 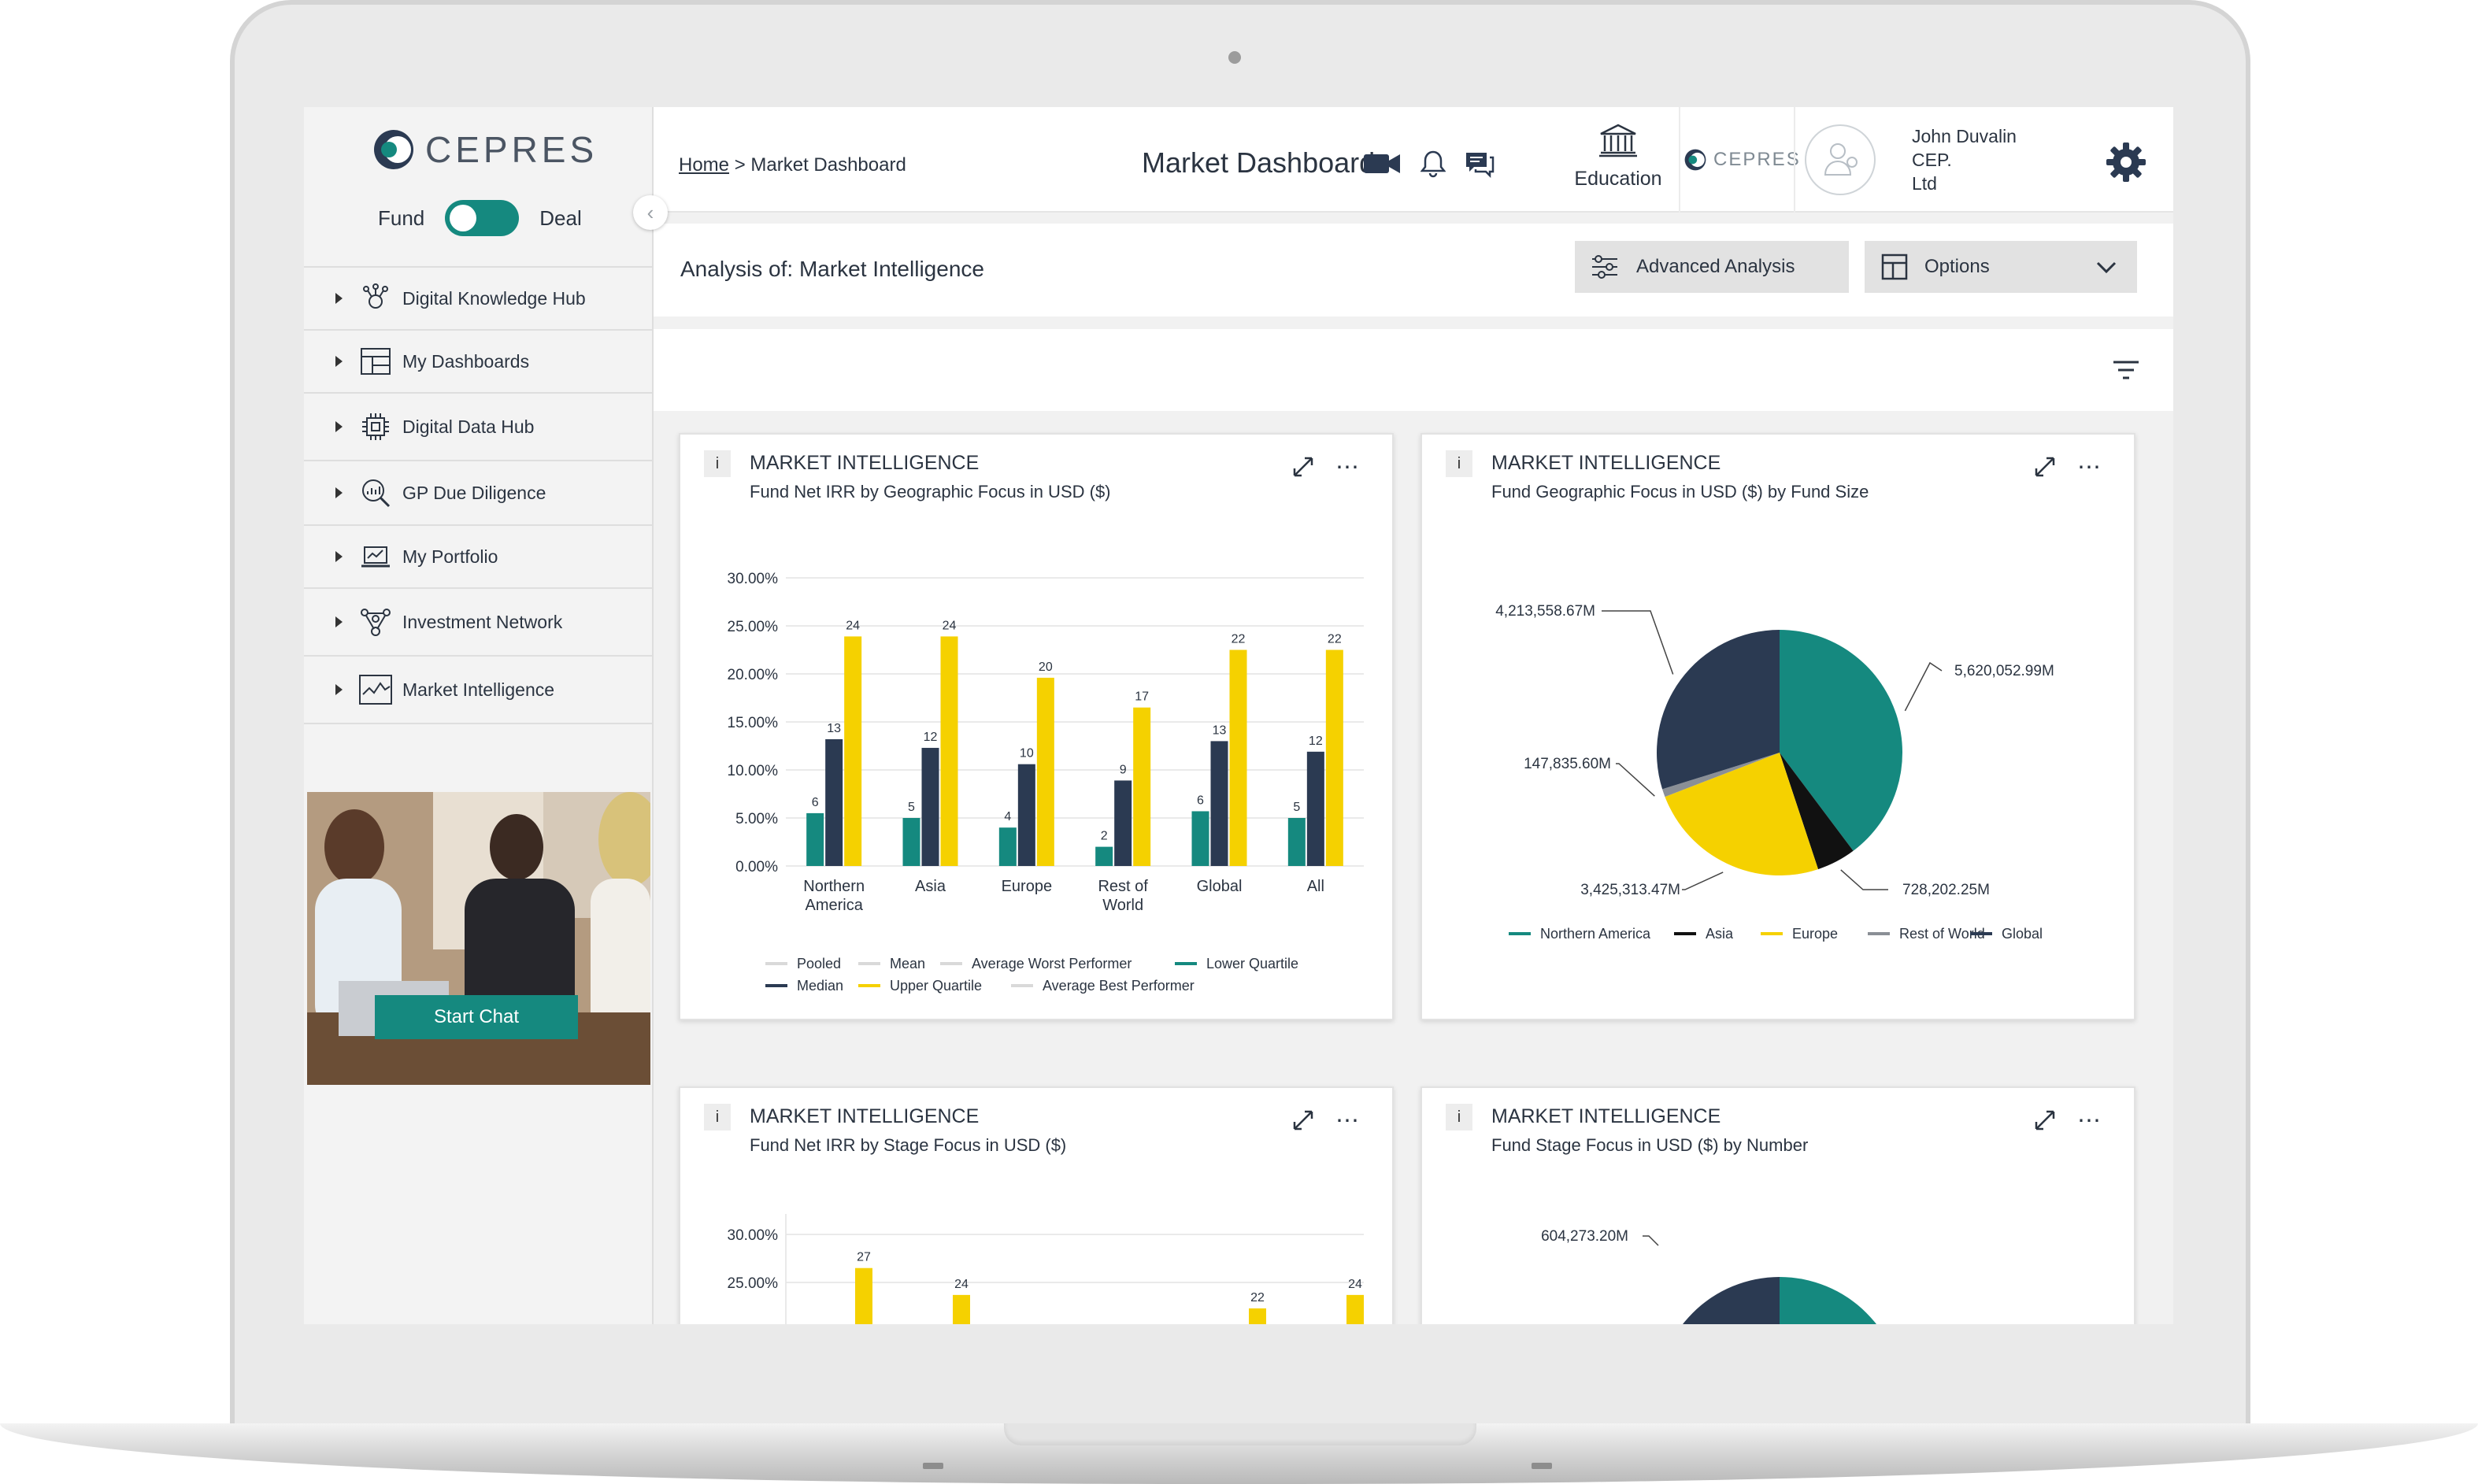 What do you see at coordinates (930, 887) in the screenshot?
I see `x-tick-label: Asia` at bounding box center [930, 887].